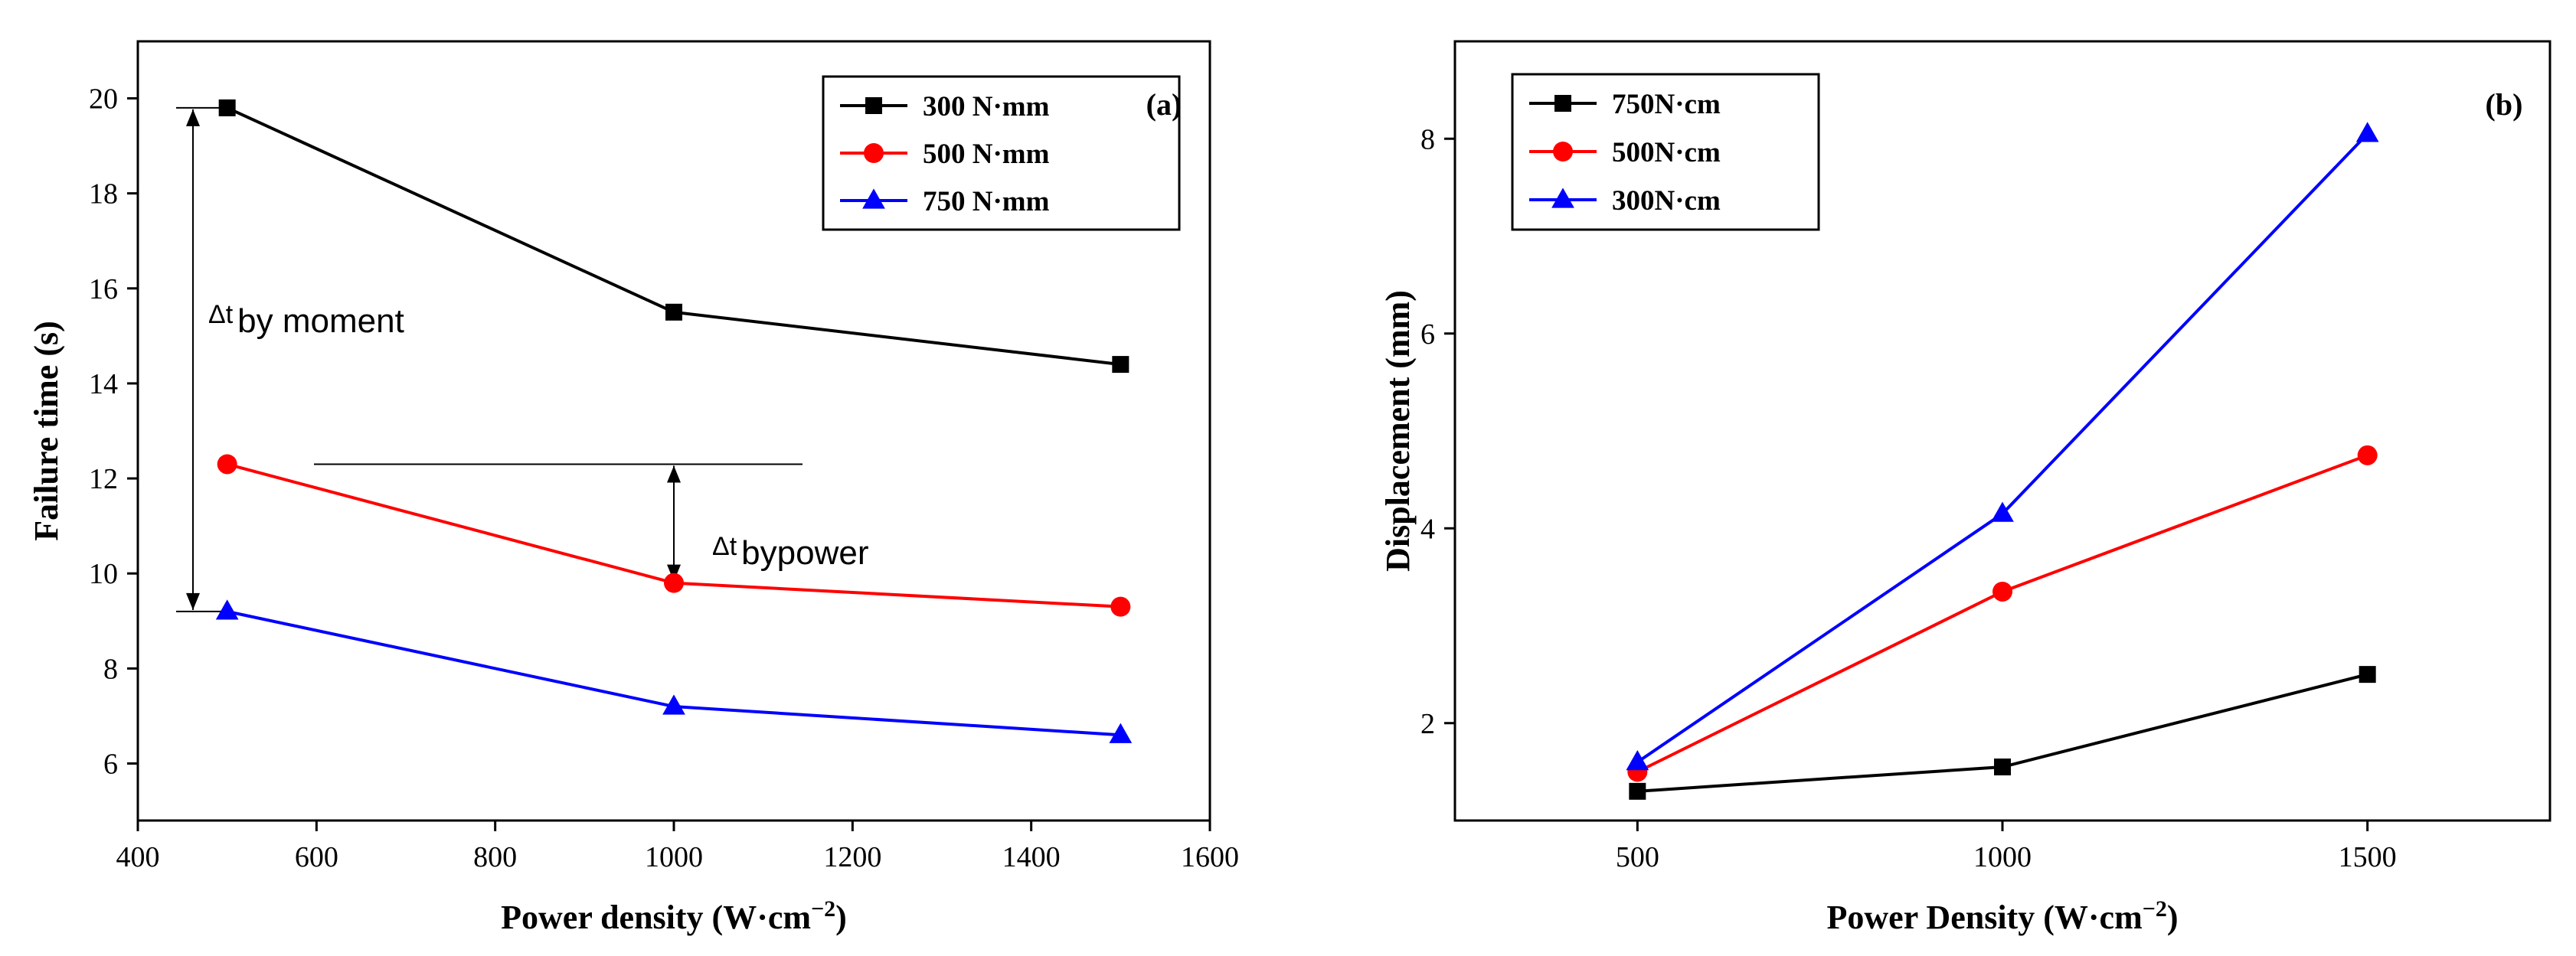  I want to click on annotation-delta-moment: Δt by moment, so click(306, 320).